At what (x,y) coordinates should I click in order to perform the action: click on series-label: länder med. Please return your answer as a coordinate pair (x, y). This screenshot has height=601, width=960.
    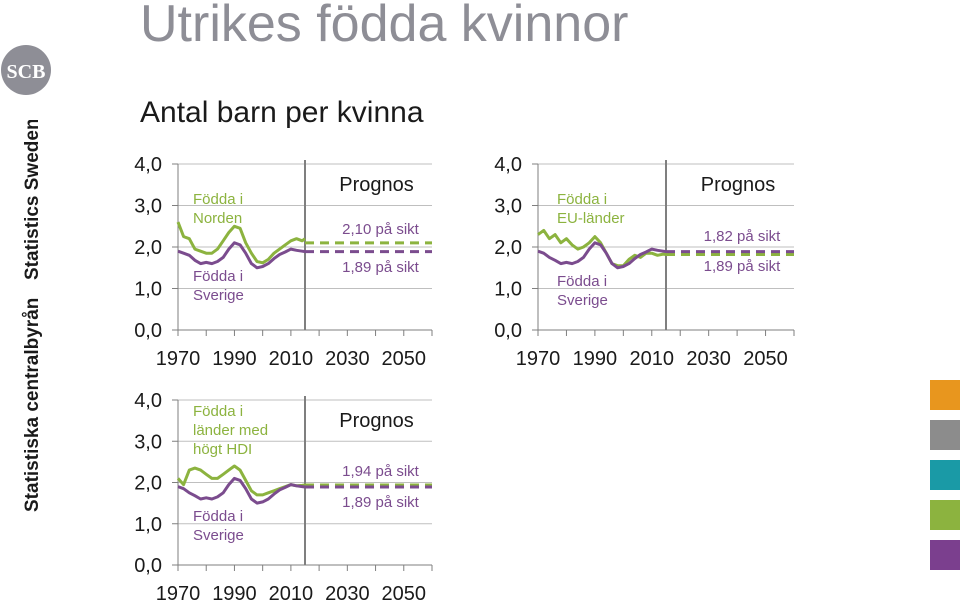
    Looking at the image, I should click on (230, 430).